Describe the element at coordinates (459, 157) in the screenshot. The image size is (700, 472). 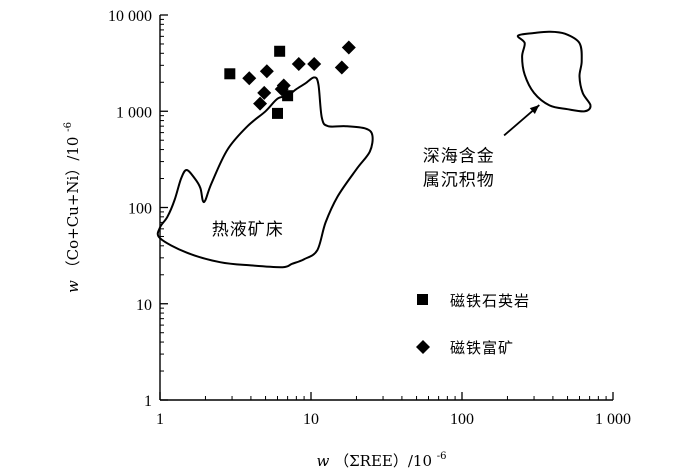
I see `deep-sea-sediment-label-line: 深海含金` at that location.